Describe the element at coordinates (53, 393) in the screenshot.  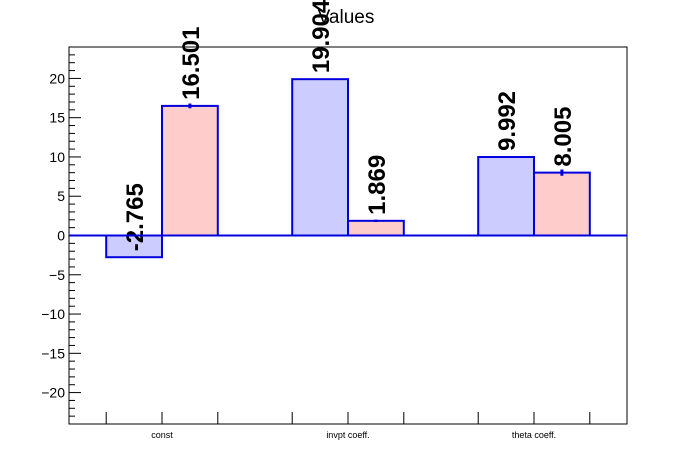
I see `y-tick-label: −20` at that location.